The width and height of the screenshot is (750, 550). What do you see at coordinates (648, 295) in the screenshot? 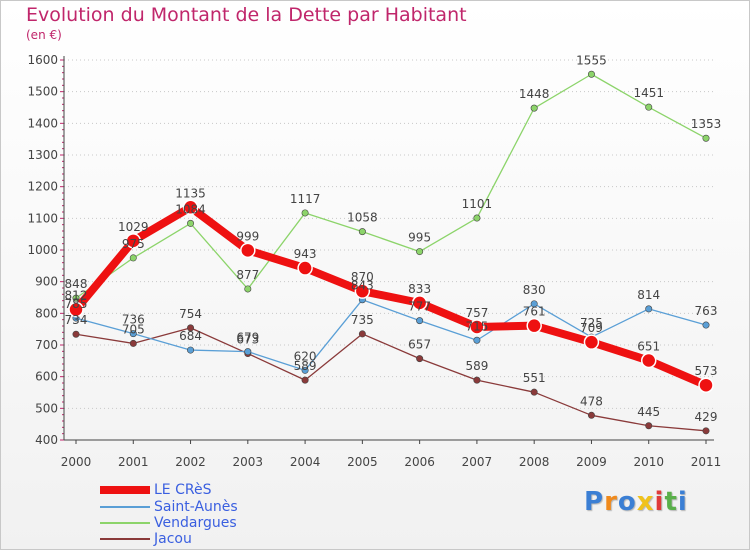
I see `data-label-saint-aun-s: 814` at bounding box center [648, 295].